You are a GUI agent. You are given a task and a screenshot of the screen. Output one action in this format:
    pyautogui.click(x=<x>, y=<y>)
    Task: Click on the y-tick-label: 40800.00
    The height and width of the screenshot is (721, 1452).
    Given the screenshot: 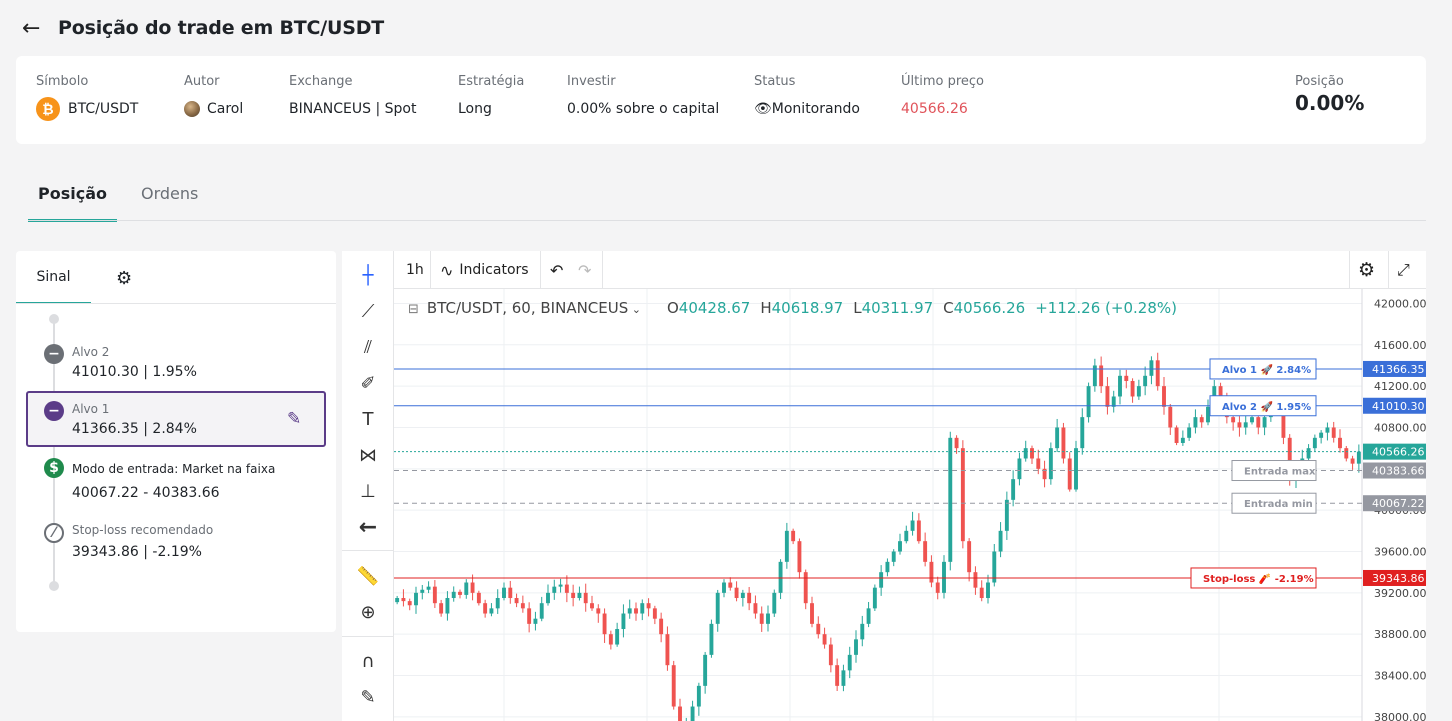 What is the action you would take?
    pyautogui.click(x=1400, y=427)
    